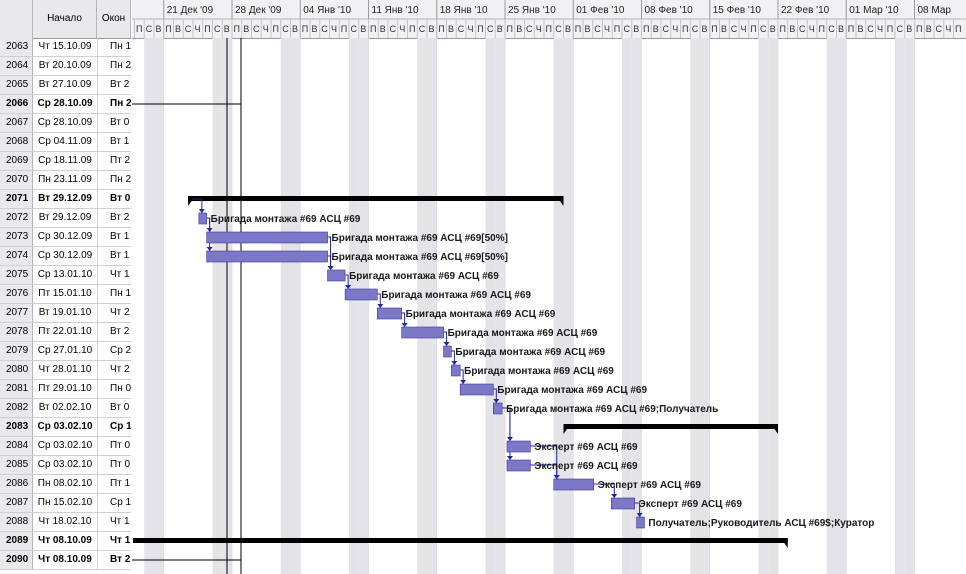 Image resolution: width=966 pixels, height=574 pixels. What do you see at coordinates (16, 123) in the screenshot?
I see `row-id: 2067` at bounding box center [16, 123].